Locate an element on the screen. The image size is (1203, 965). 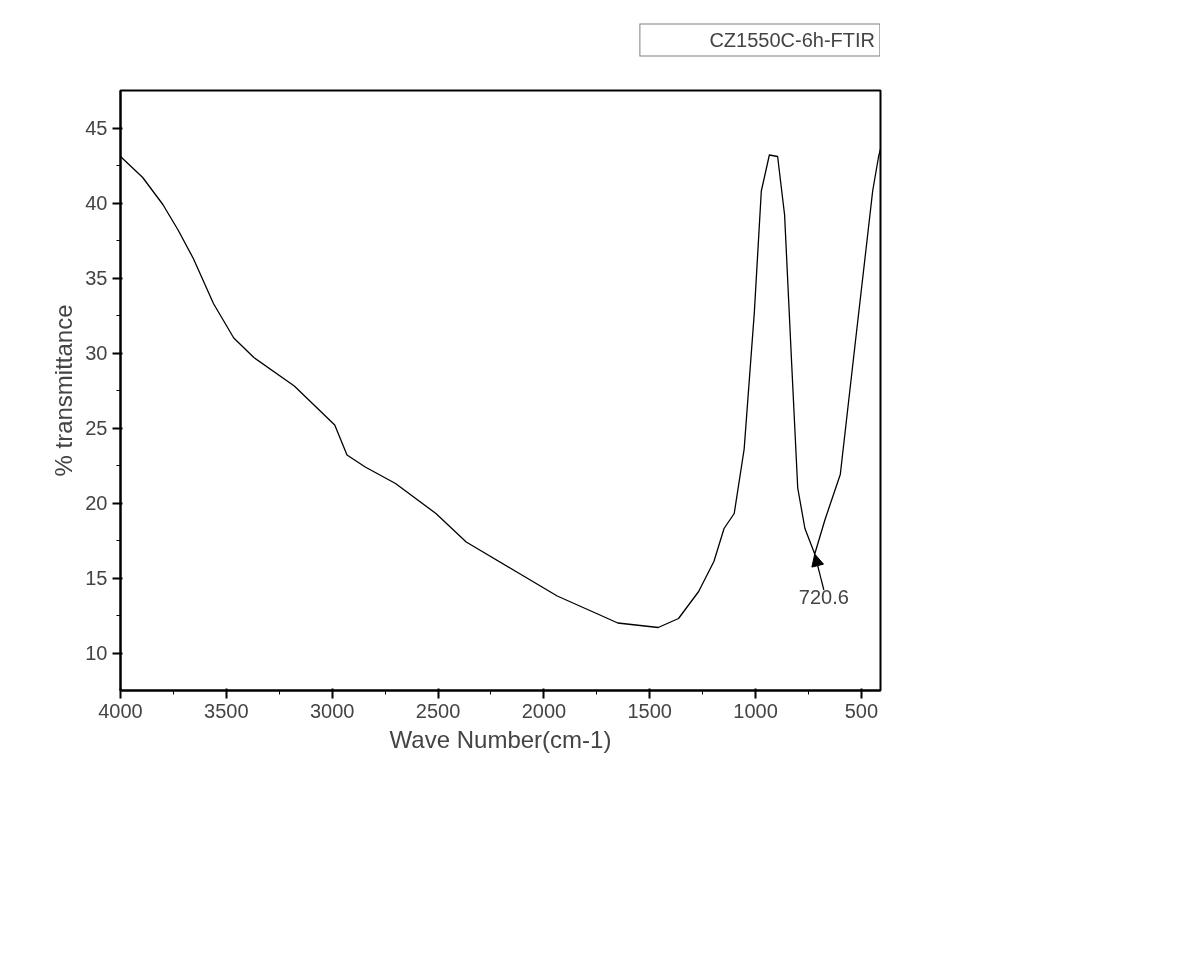
text: CZ1550C-6h-FTIR is located at coordinates (792, 40).